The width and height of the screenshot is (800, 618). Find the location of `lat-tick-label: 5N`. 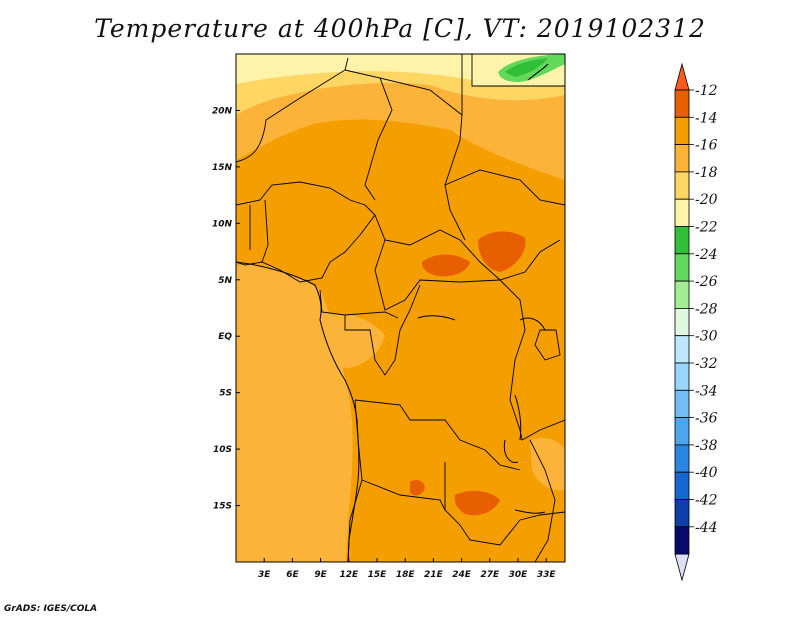

lat-tick-label: 5N is located at coordinates (225, 281).